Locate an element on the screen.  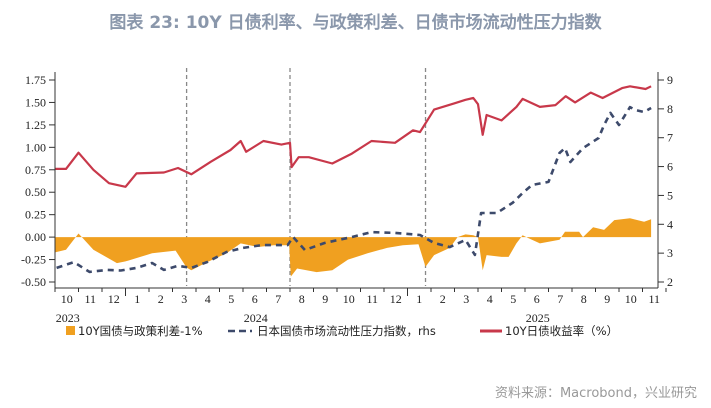
right-tick-label: 3 is located at coordinates (670, 253).